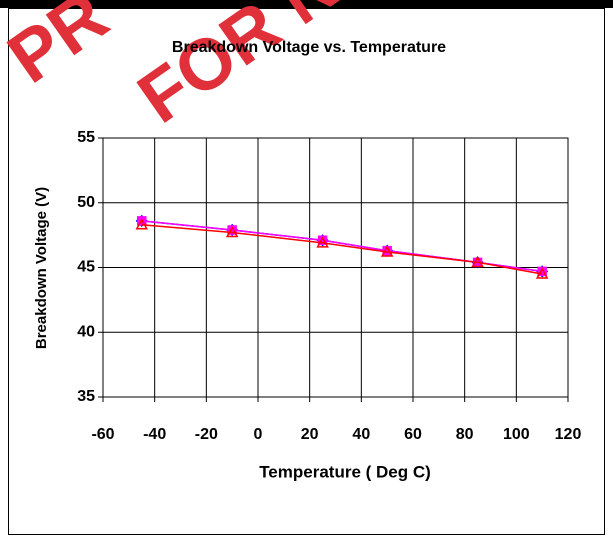 Image resolution: width=613 pixels, height=539 pixels. Describe the element at coordinates (361, 434) in the screenshot. I see `x-tick-label: 40` at that location.